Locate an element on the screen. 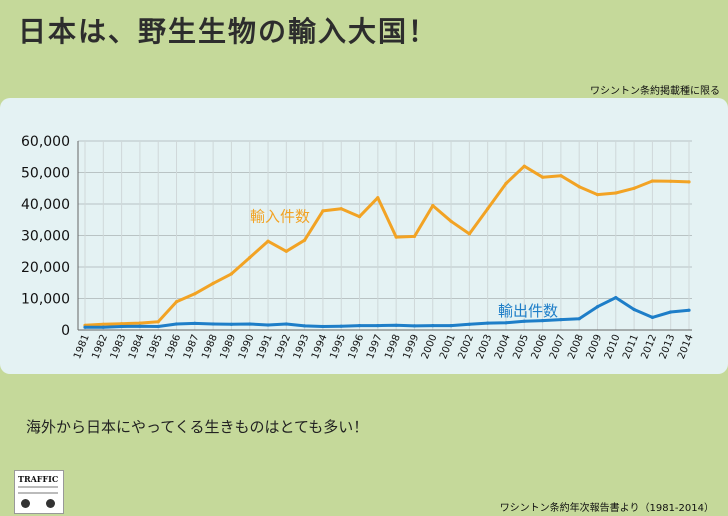 This screenshot has width=728, height=516. x-tick-label: 1986 is located at coordinates (174, 347).